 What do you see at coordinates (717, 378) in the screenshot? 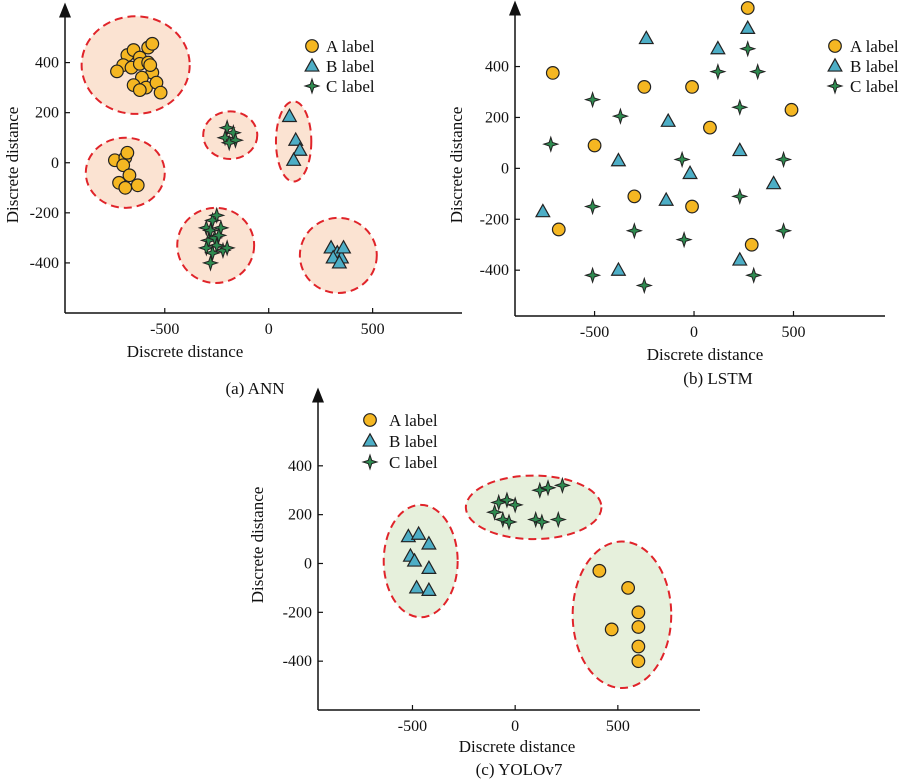
I see `panel-caption: (b) LSTM` at bounding box center [717, 378].